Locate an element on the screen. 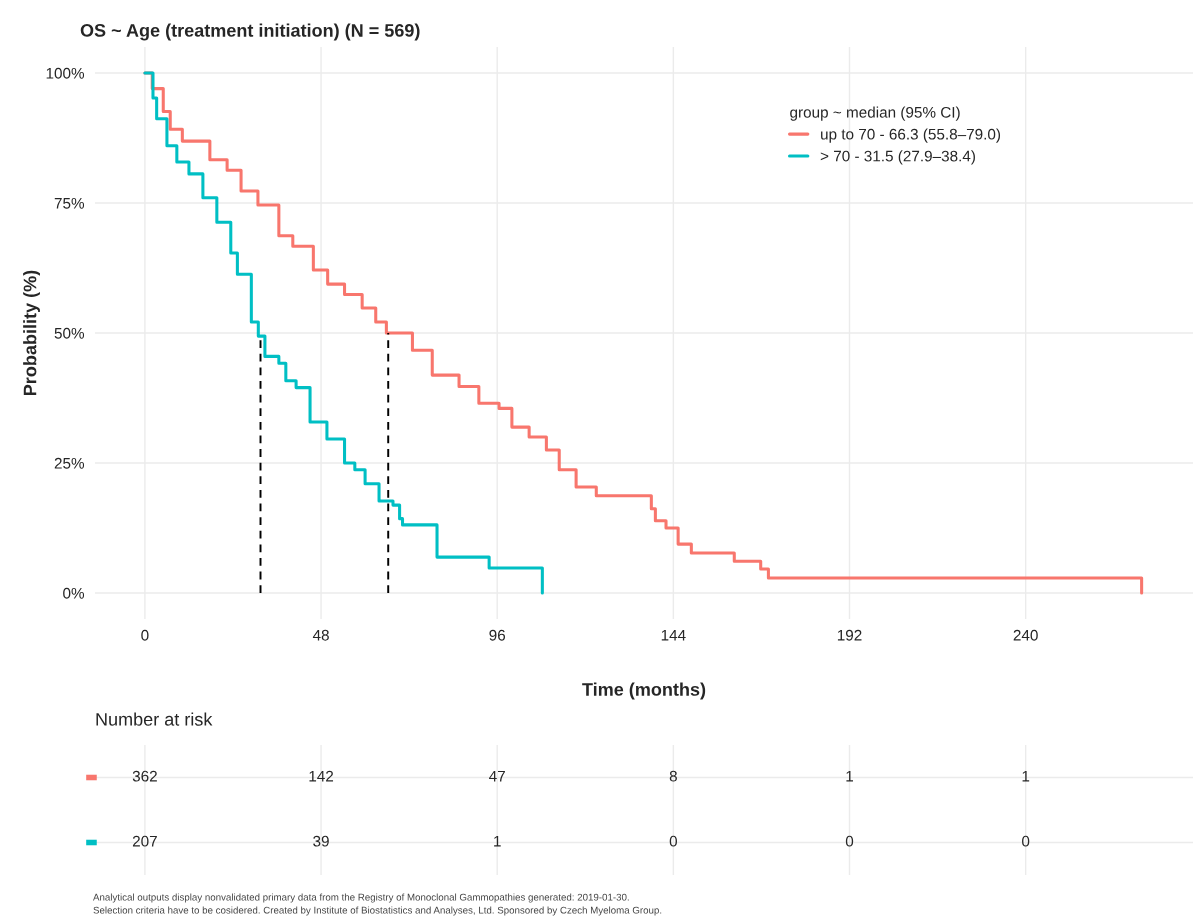 The height and width of the screenshot is (921, 1204). y-tick-label: 25% is located at coordinates (69, 463).